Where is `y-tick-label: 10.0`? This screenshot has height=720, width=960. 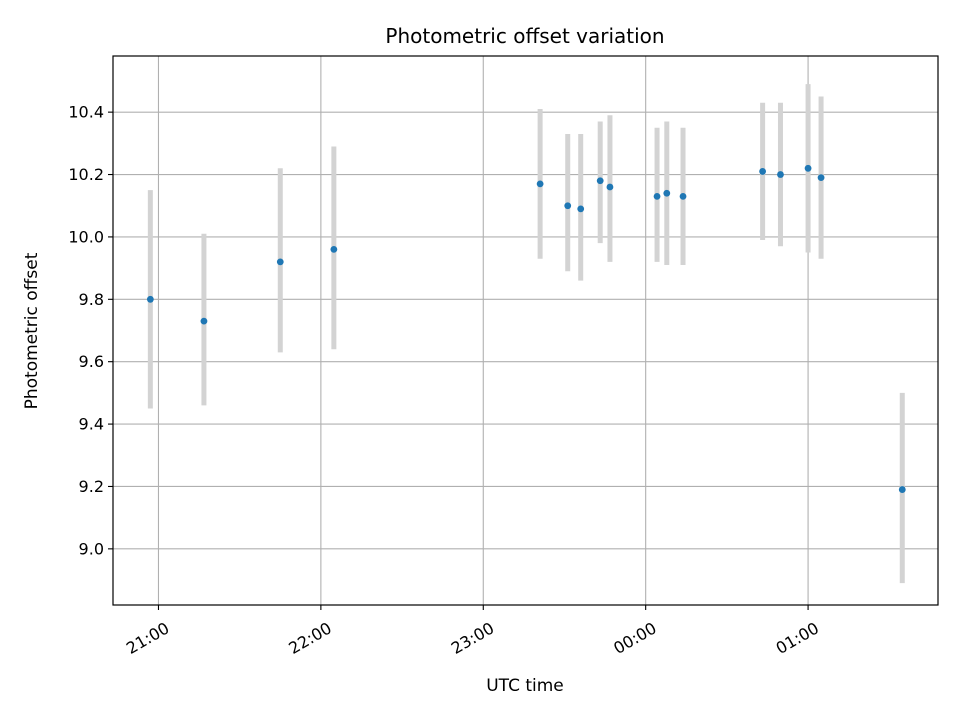
y-tick-label: 10.0 is located at coordinates (86, 236).